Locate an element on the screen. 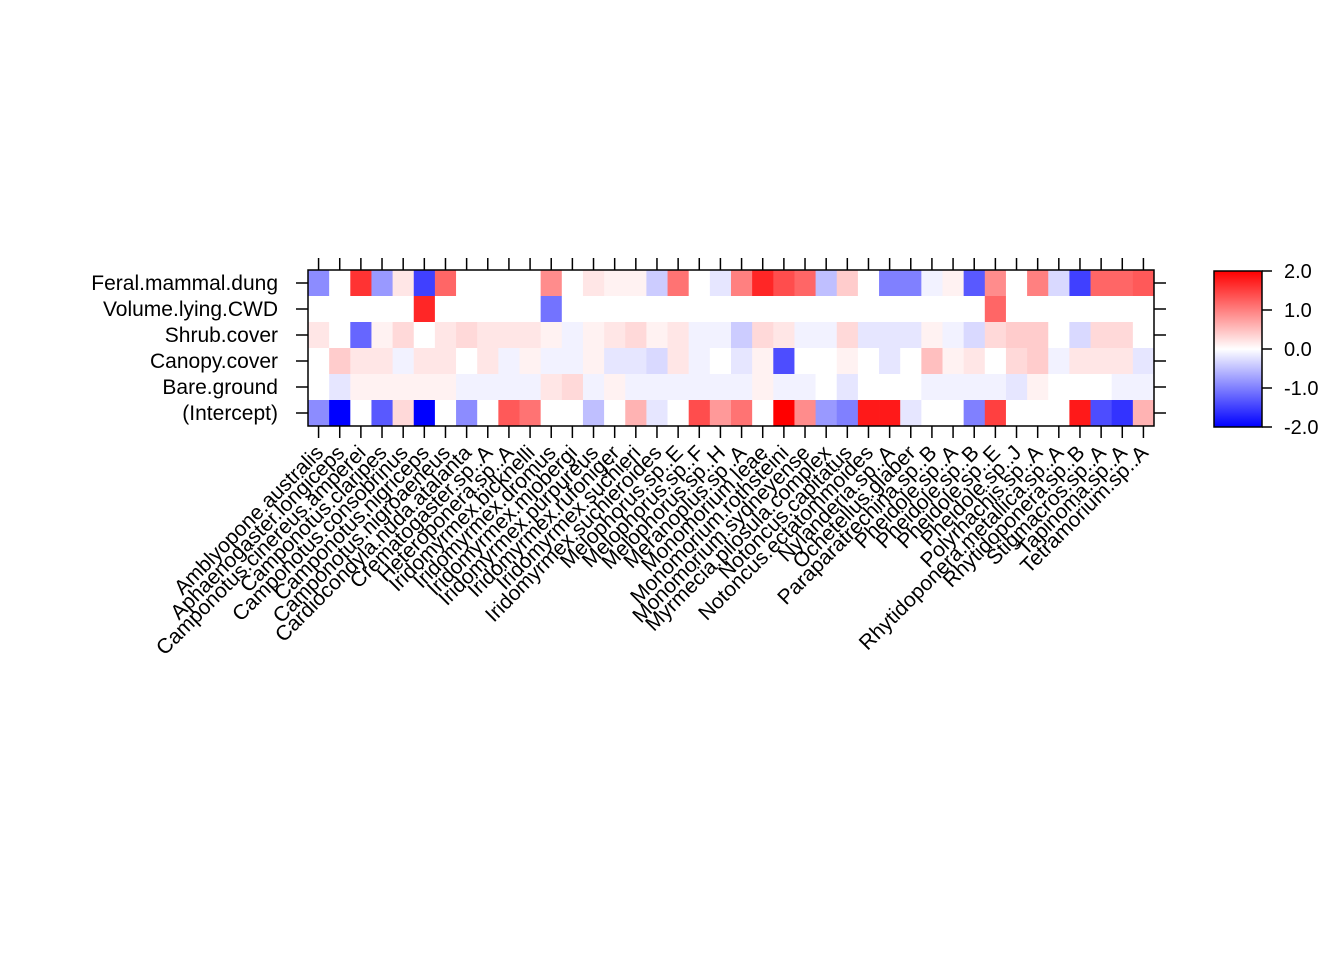 Image resolution: width=1344 pixels, height=960 pixels. plot-frame is located at coordinates (731, 348).